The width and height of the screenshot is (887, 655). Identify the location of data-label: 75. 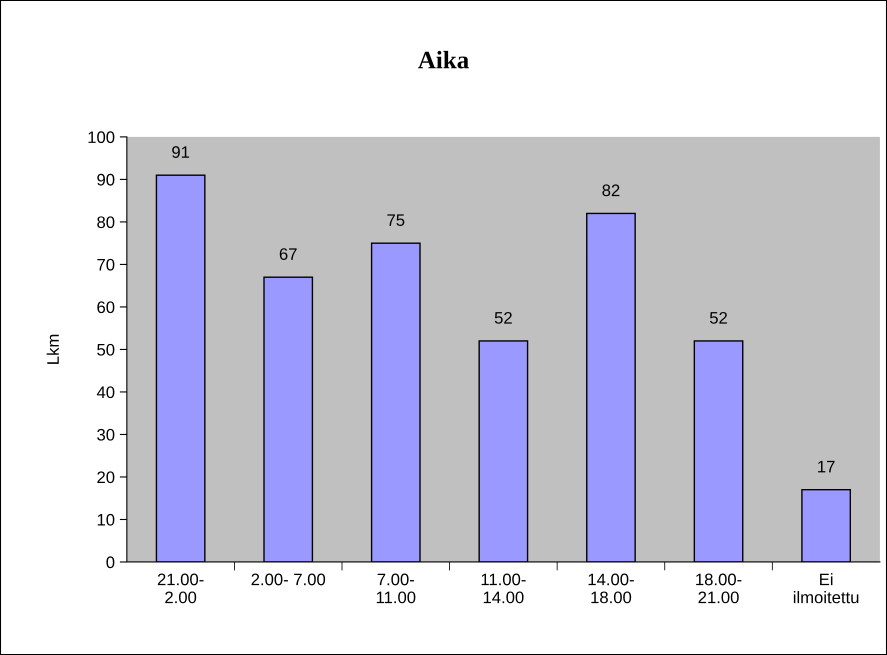
(395, 220).